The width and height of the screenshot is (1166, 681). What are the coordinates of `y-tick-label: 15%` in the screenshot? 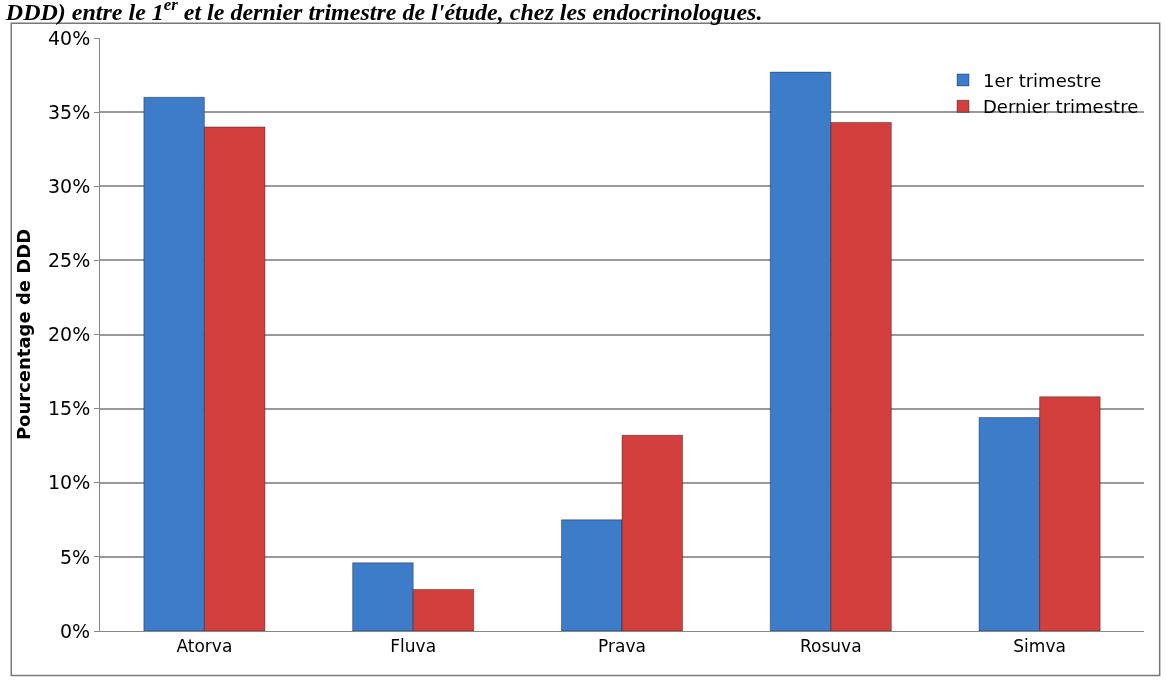 It's located at (69, 408).